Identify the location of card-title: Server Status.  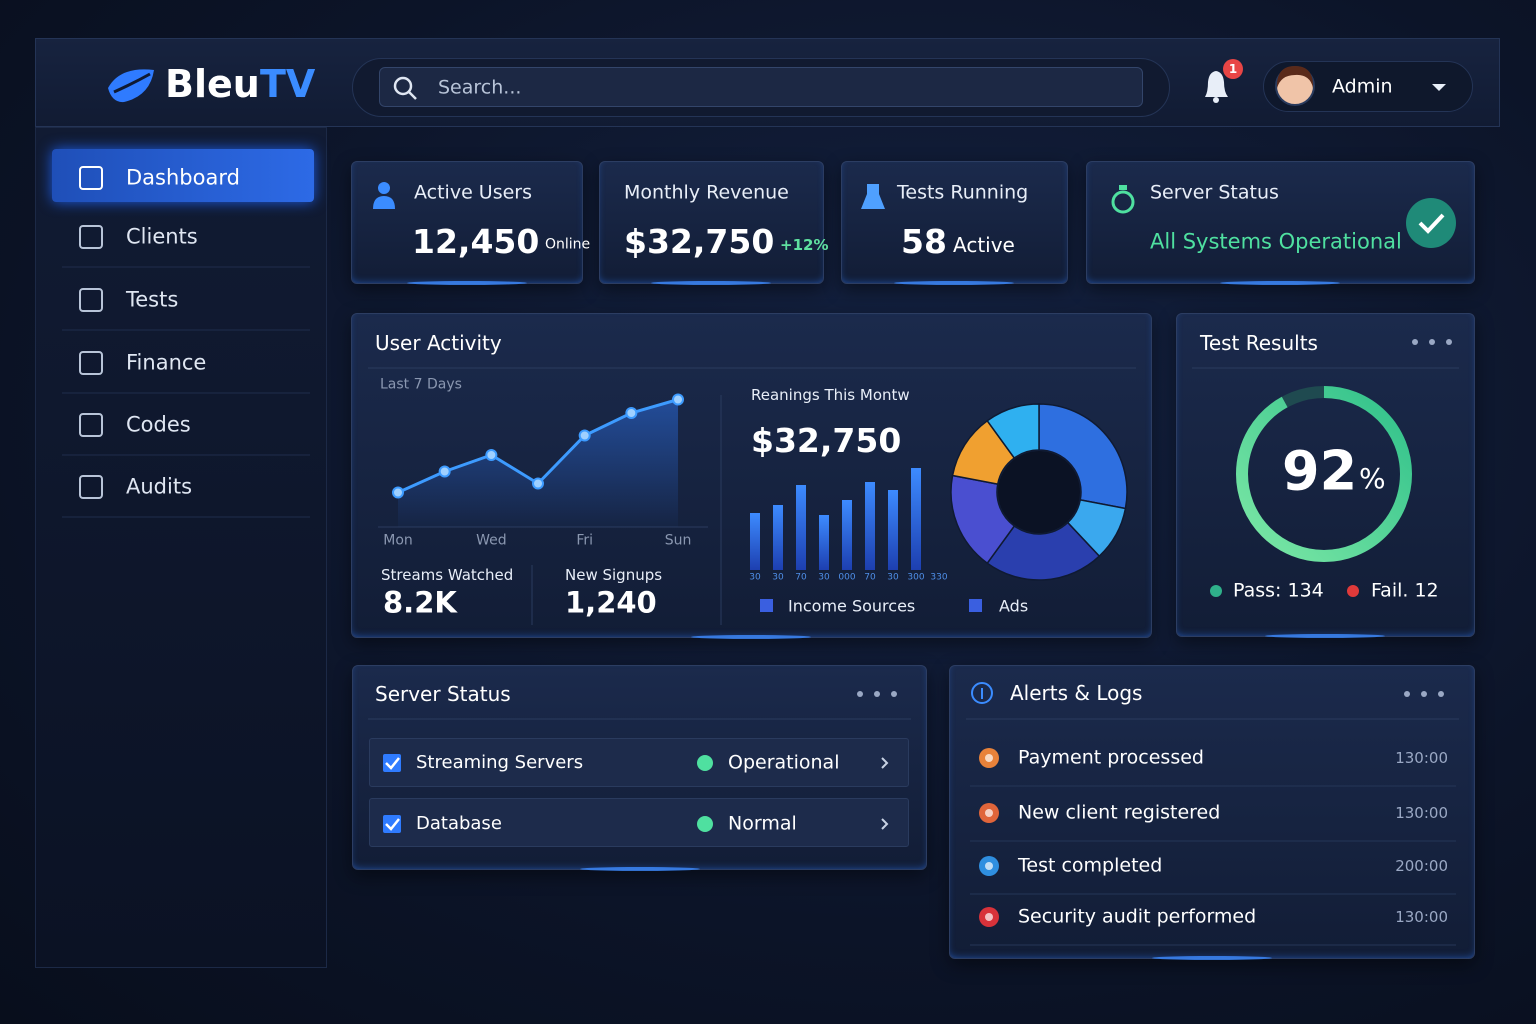
(443, 694).